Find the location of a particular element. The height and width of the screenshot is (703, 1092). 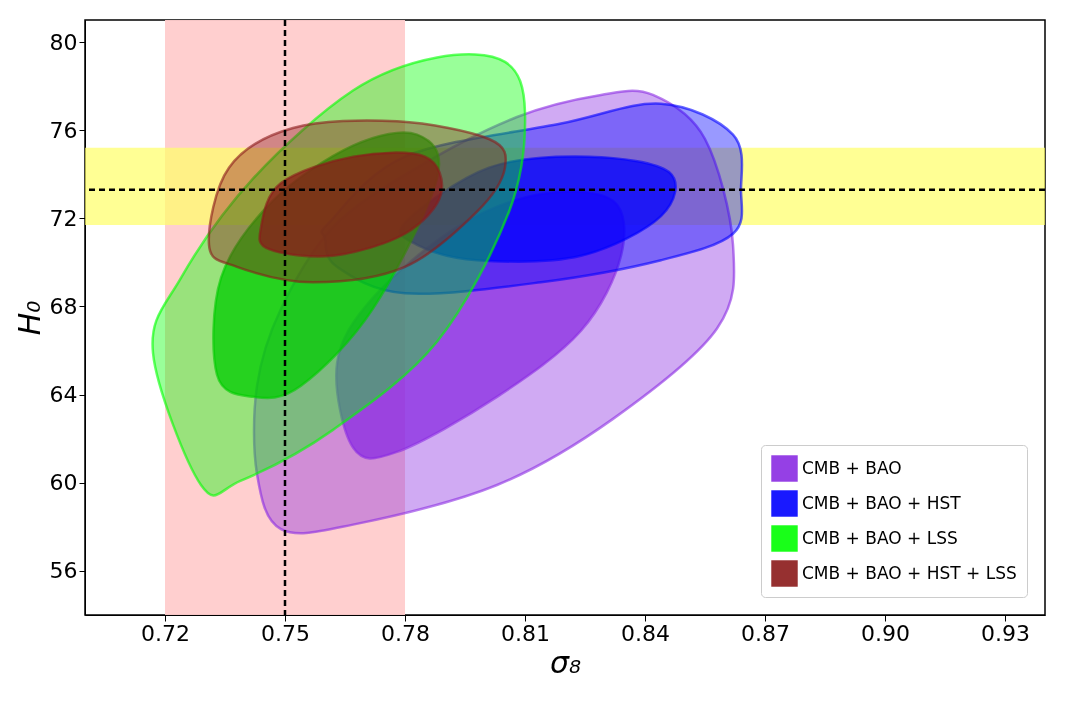

legend-label: CMB + BAO is located at coordinates (852, 467).